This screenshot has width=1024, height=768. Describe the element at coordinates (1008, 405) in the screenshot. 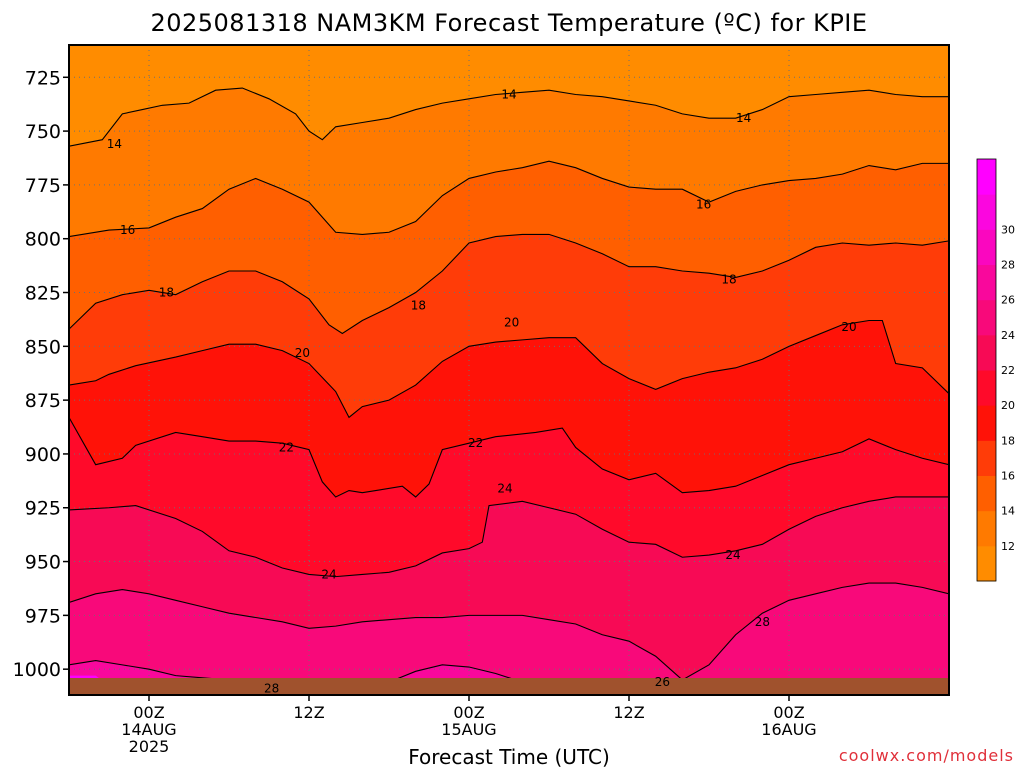

I see `colorbar-label: 20` at that location.